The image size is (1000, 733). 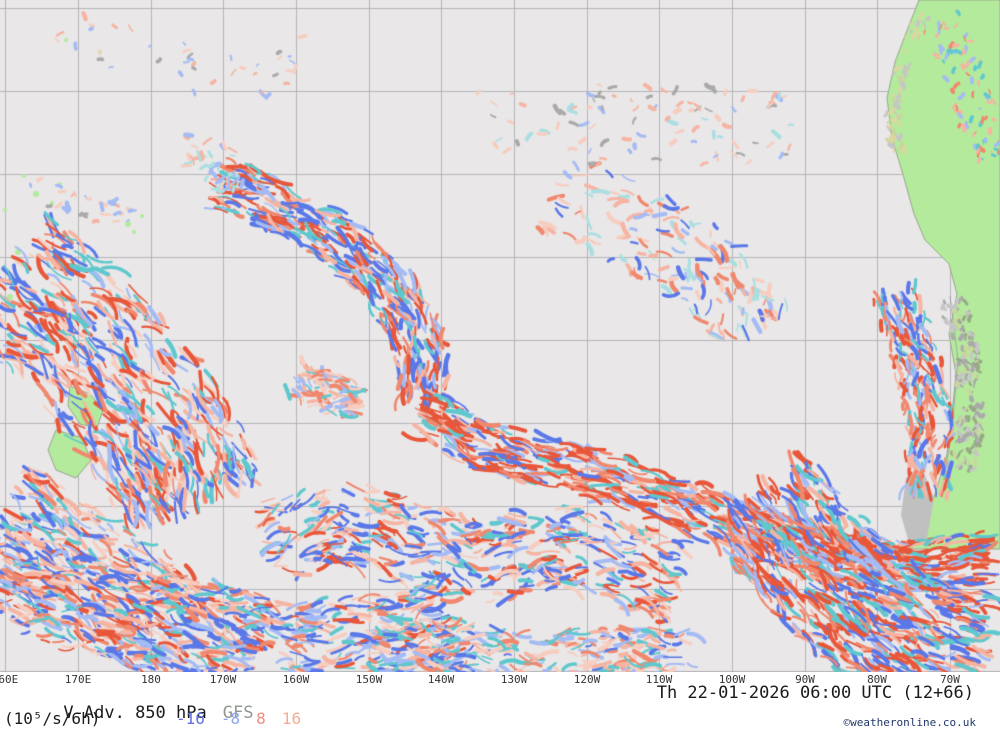 I want to click on lon-label-80W: 80W, so click(x=877, y=679).